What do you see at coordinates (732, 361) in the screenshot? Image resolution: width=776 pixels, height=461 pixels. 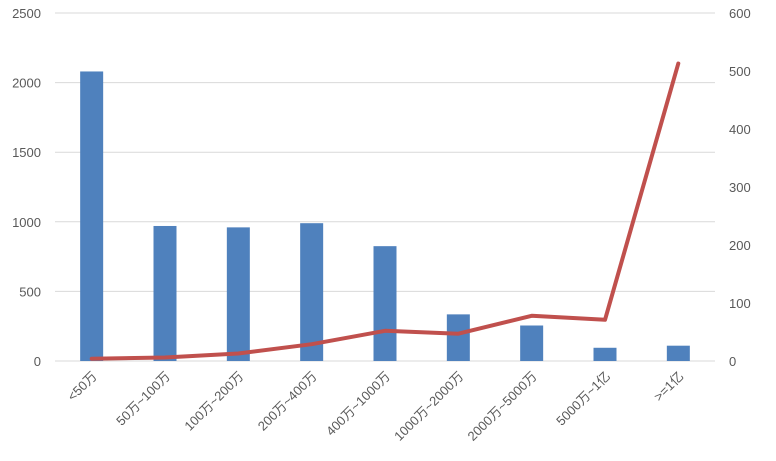 I see `right-tick-label: 0` at bounding box center [732, 361].